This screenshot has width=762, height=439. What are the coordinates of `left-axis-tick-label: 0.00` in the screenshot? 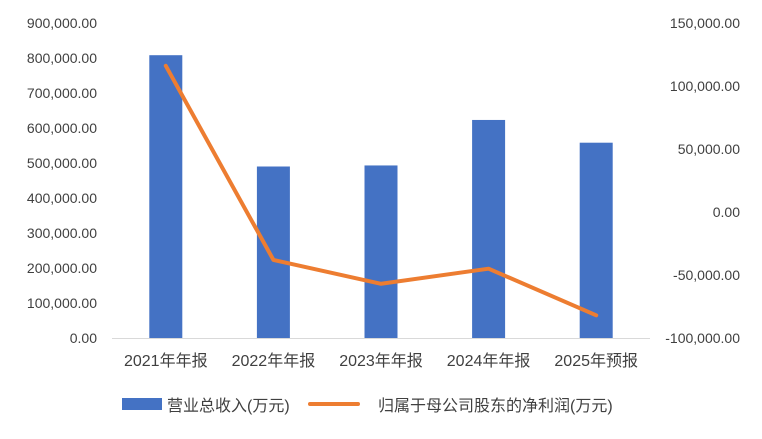 It's located at (83, 338).